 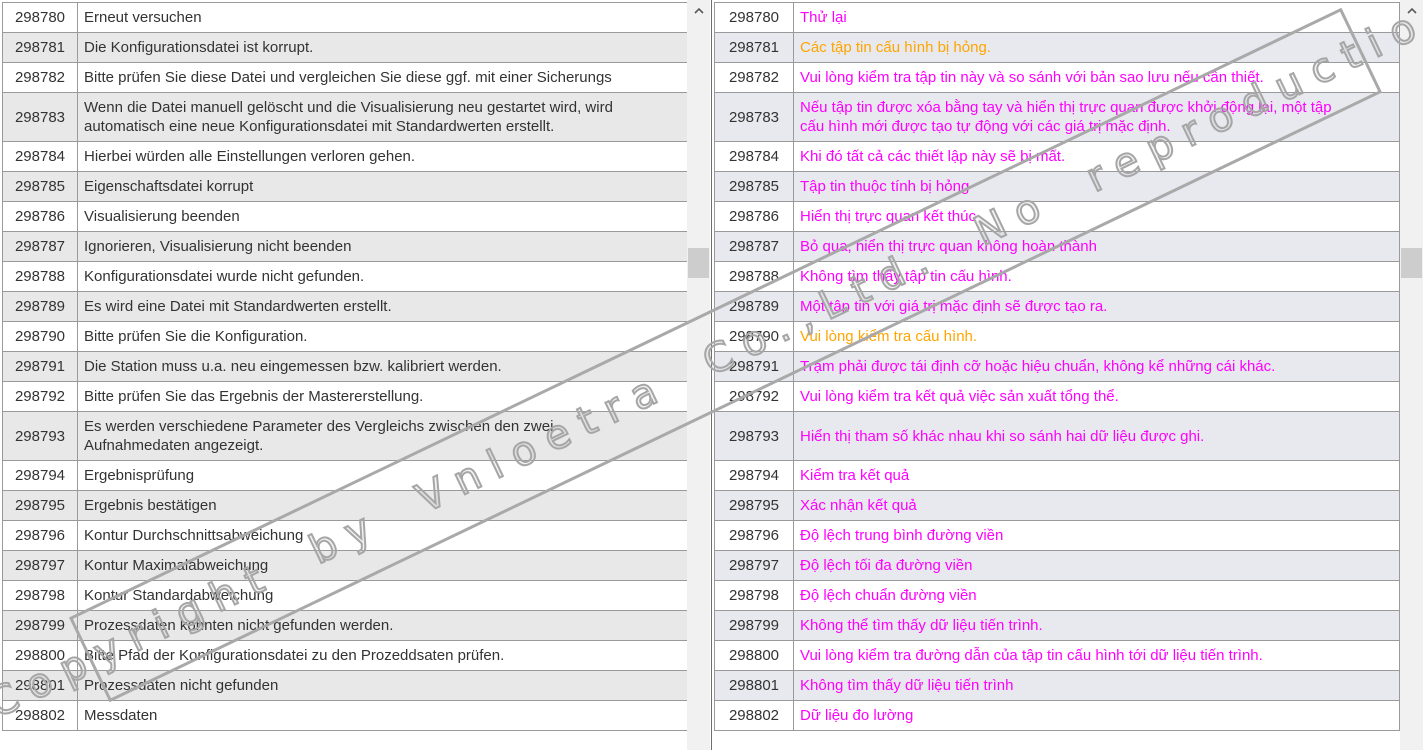 I want to click on row-text: Erneut versuchen, so click(x=382, y=17).